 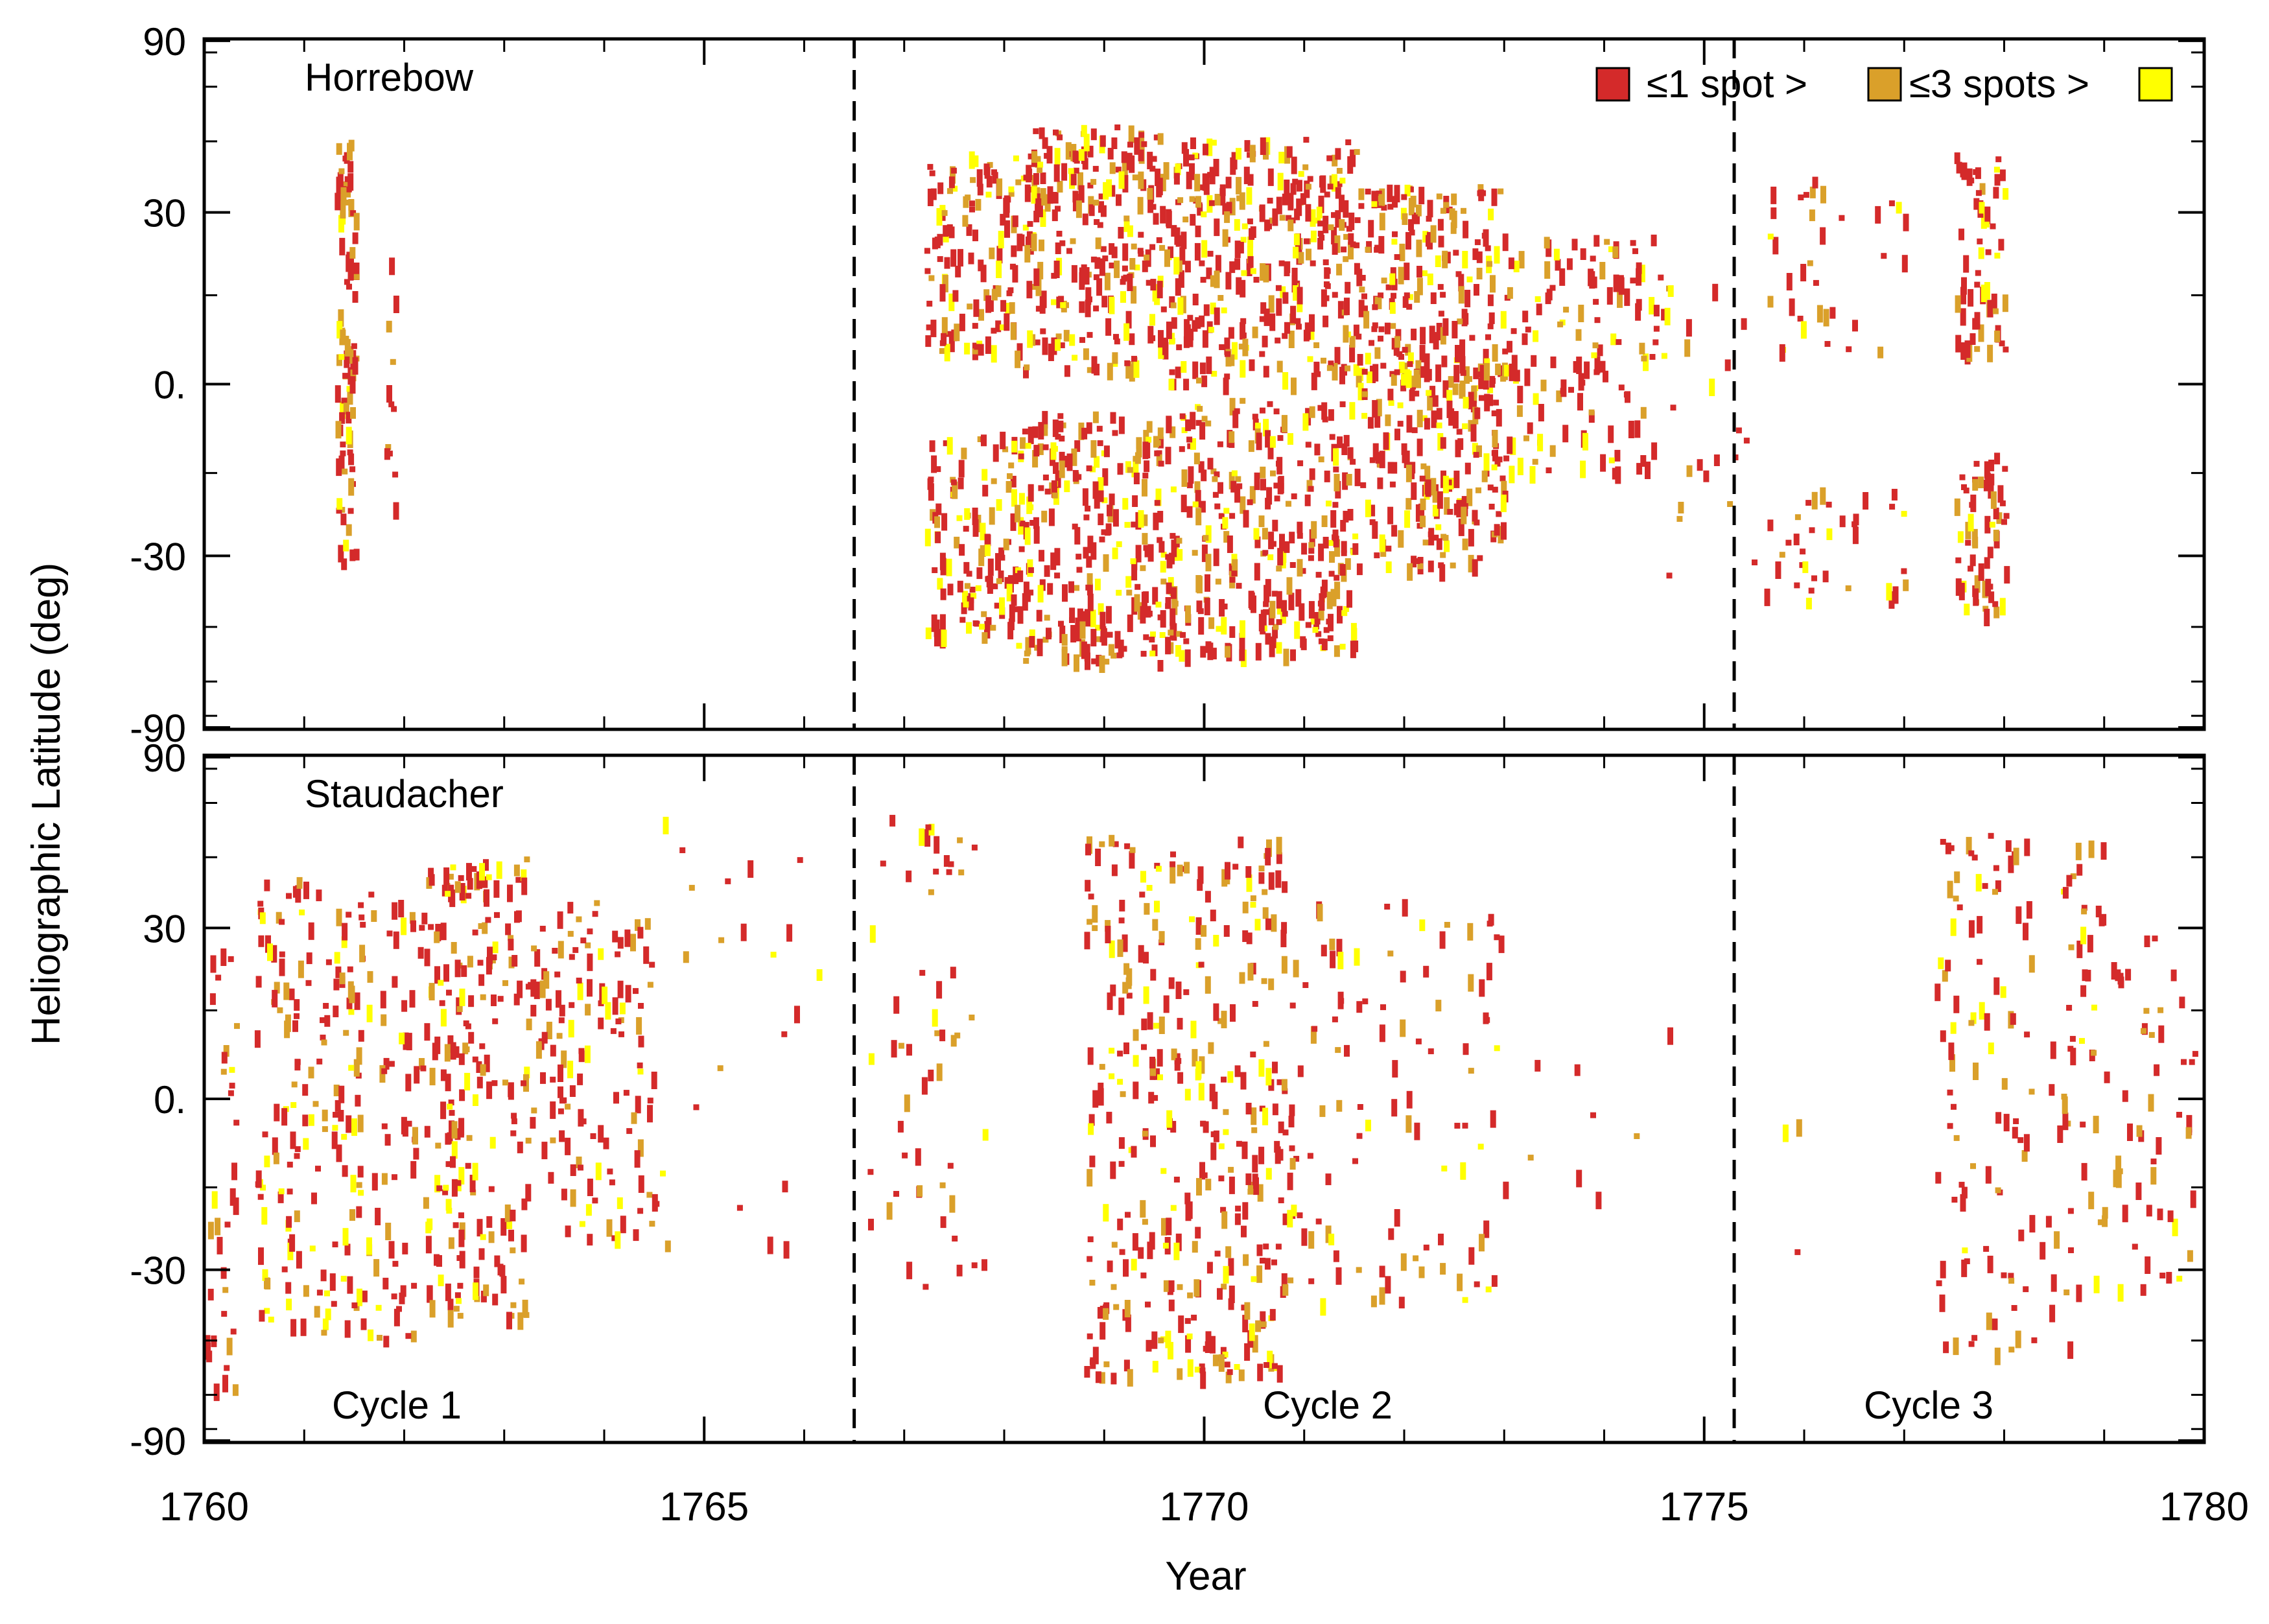 I want to click on y-tick-label: 0., so click(x=170, y=386).